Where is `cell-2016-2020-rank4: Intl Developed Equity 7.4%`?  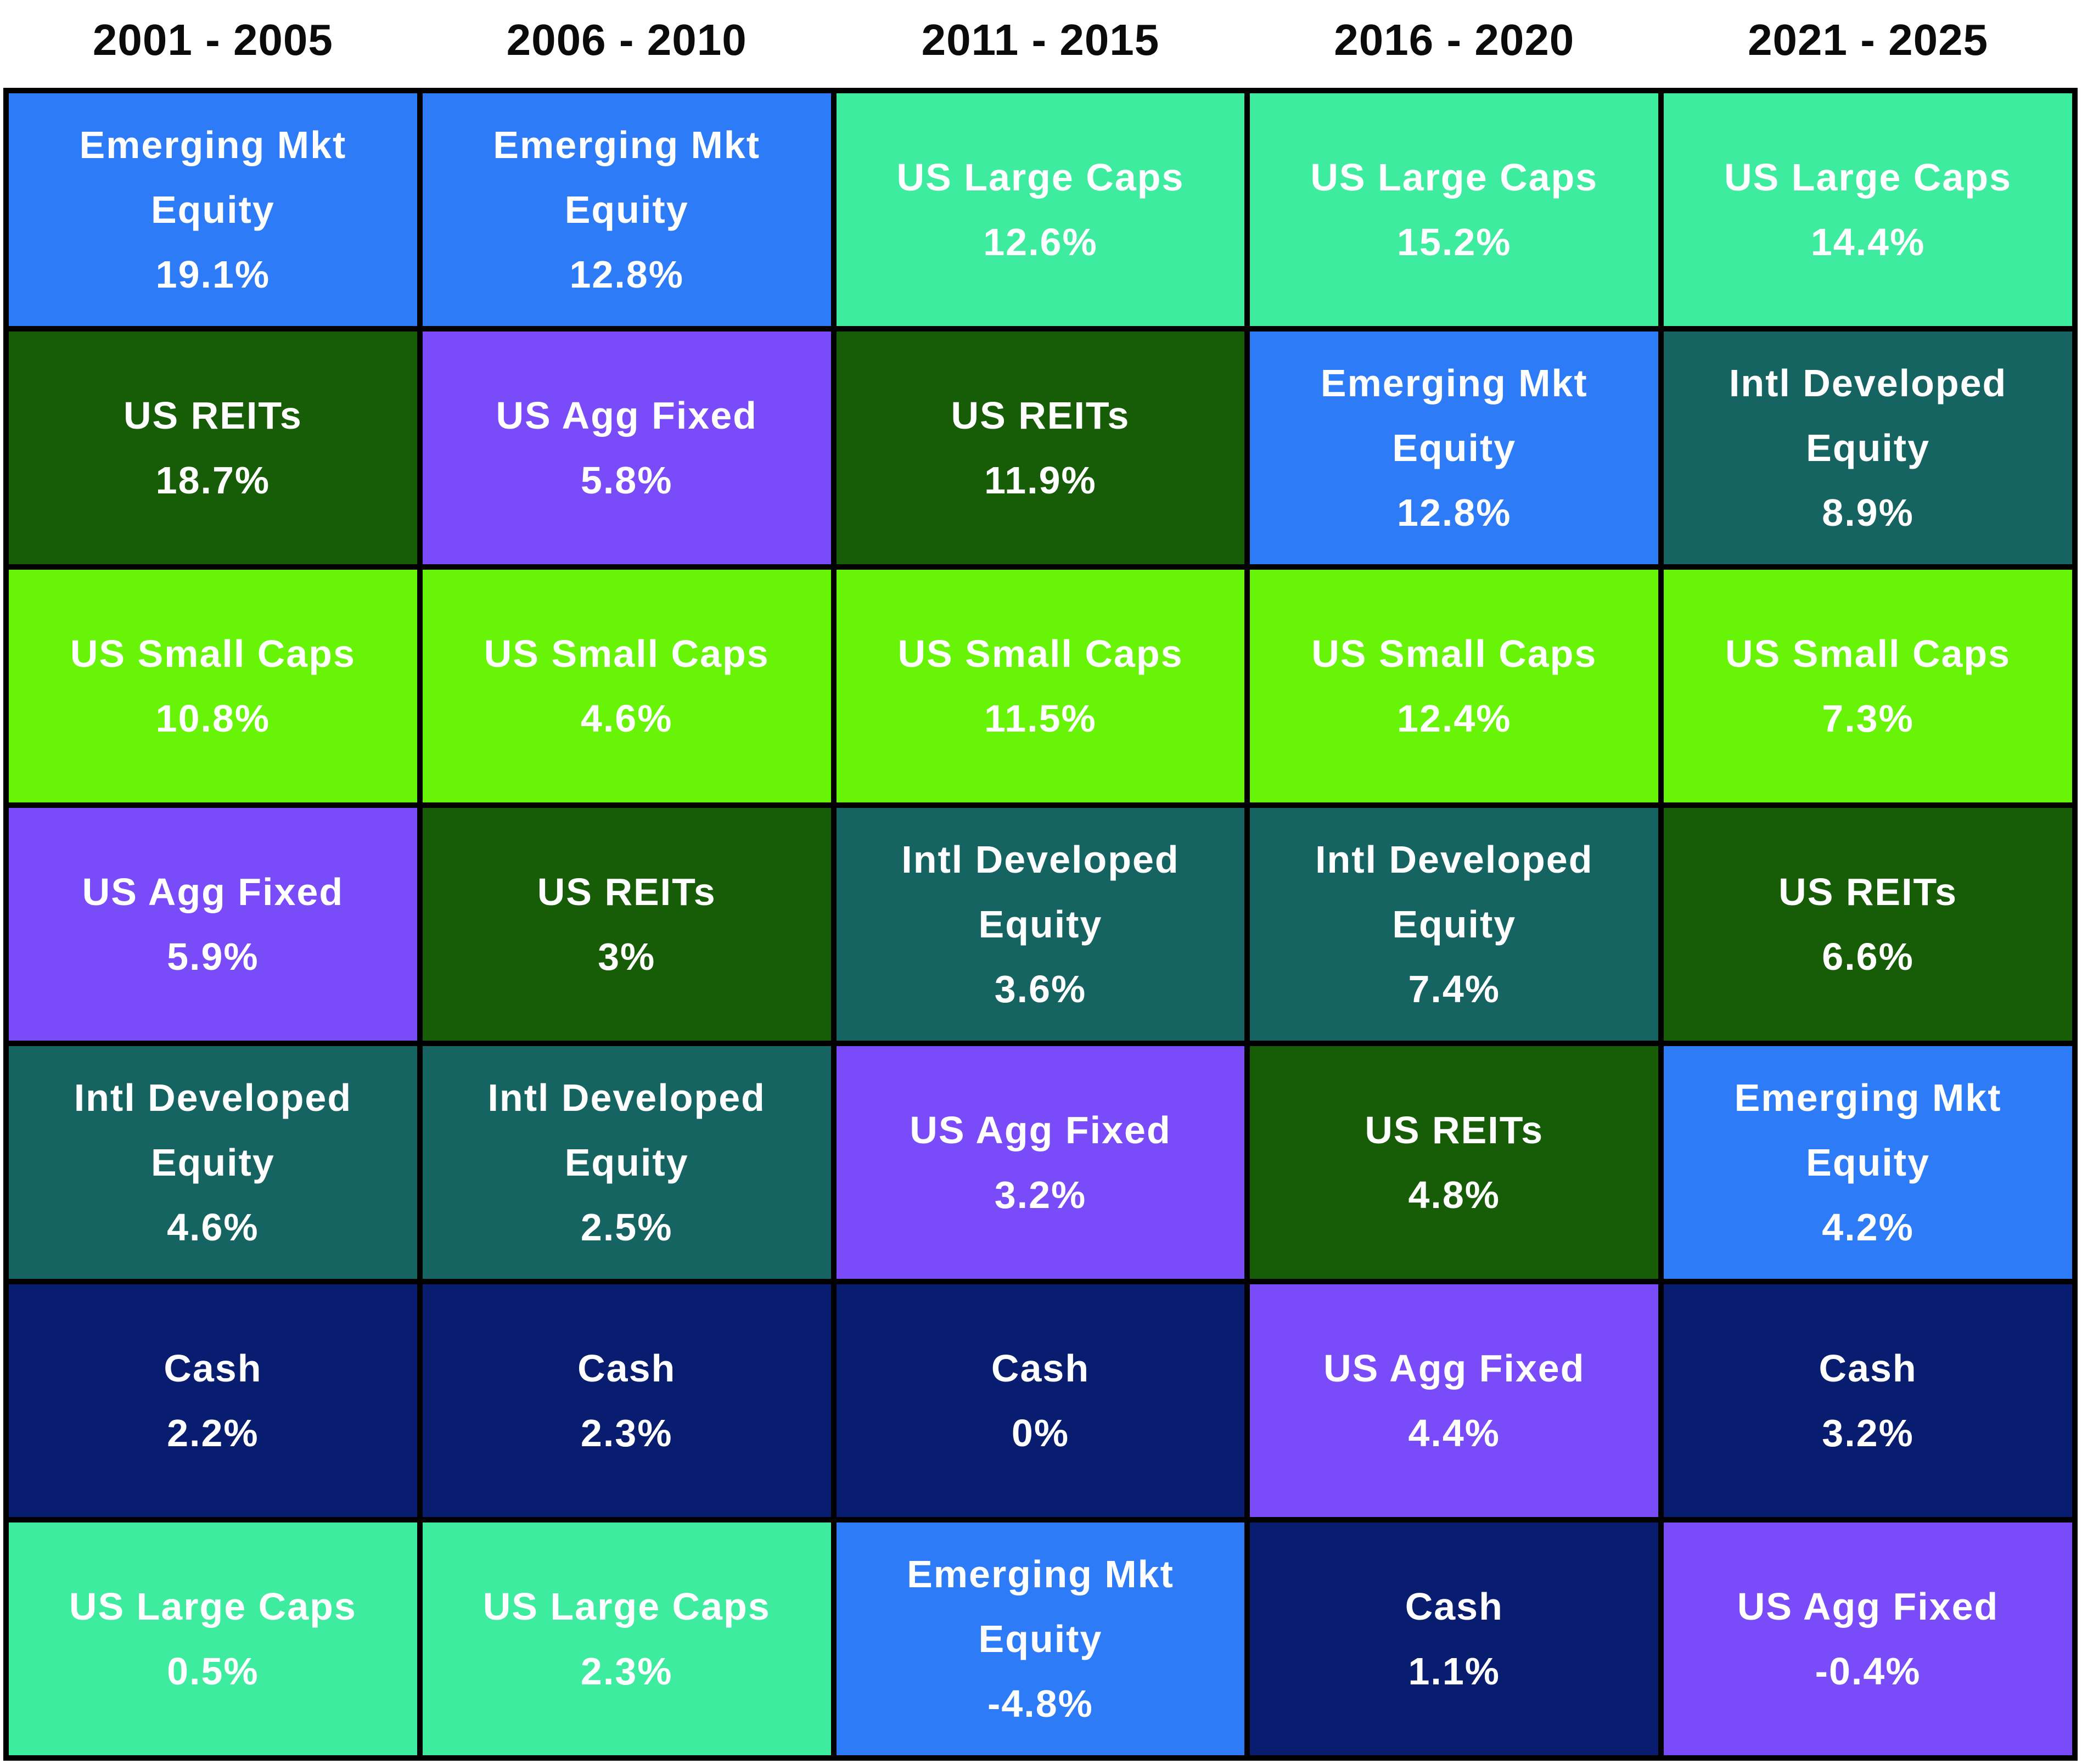 cell-2016-2020-rank4: Intl Developed Equity 7.4% is located at coordinates (1454, 924).